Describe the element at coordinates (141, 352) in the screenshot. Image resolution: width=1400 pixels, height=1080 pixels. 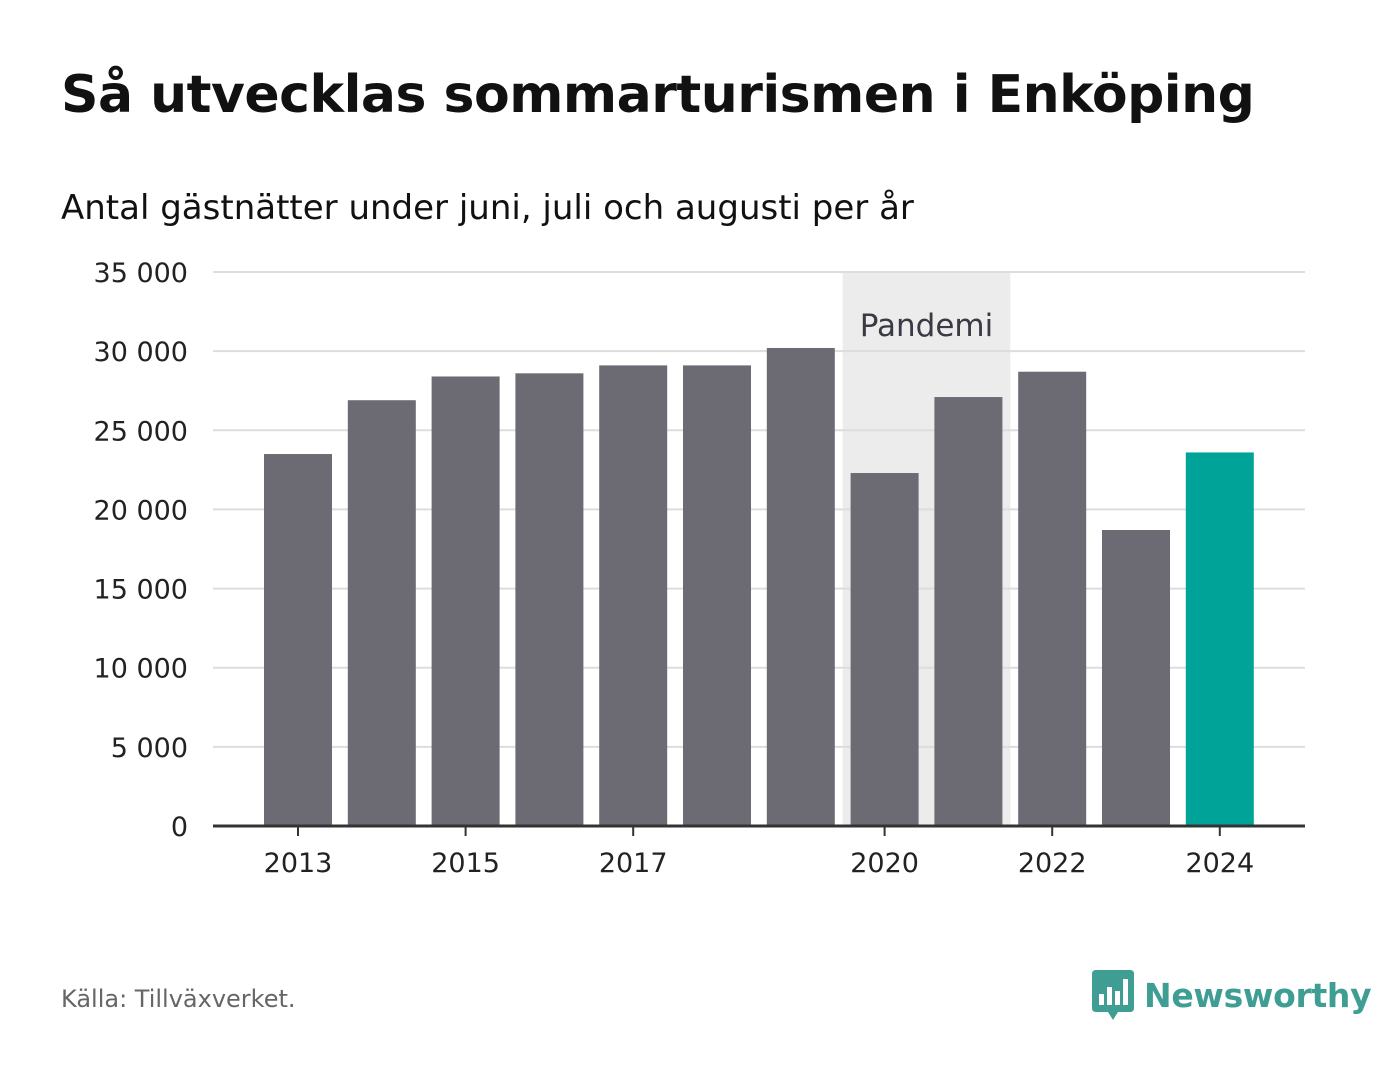
I see `y-tick-label: 30 000` at that location.